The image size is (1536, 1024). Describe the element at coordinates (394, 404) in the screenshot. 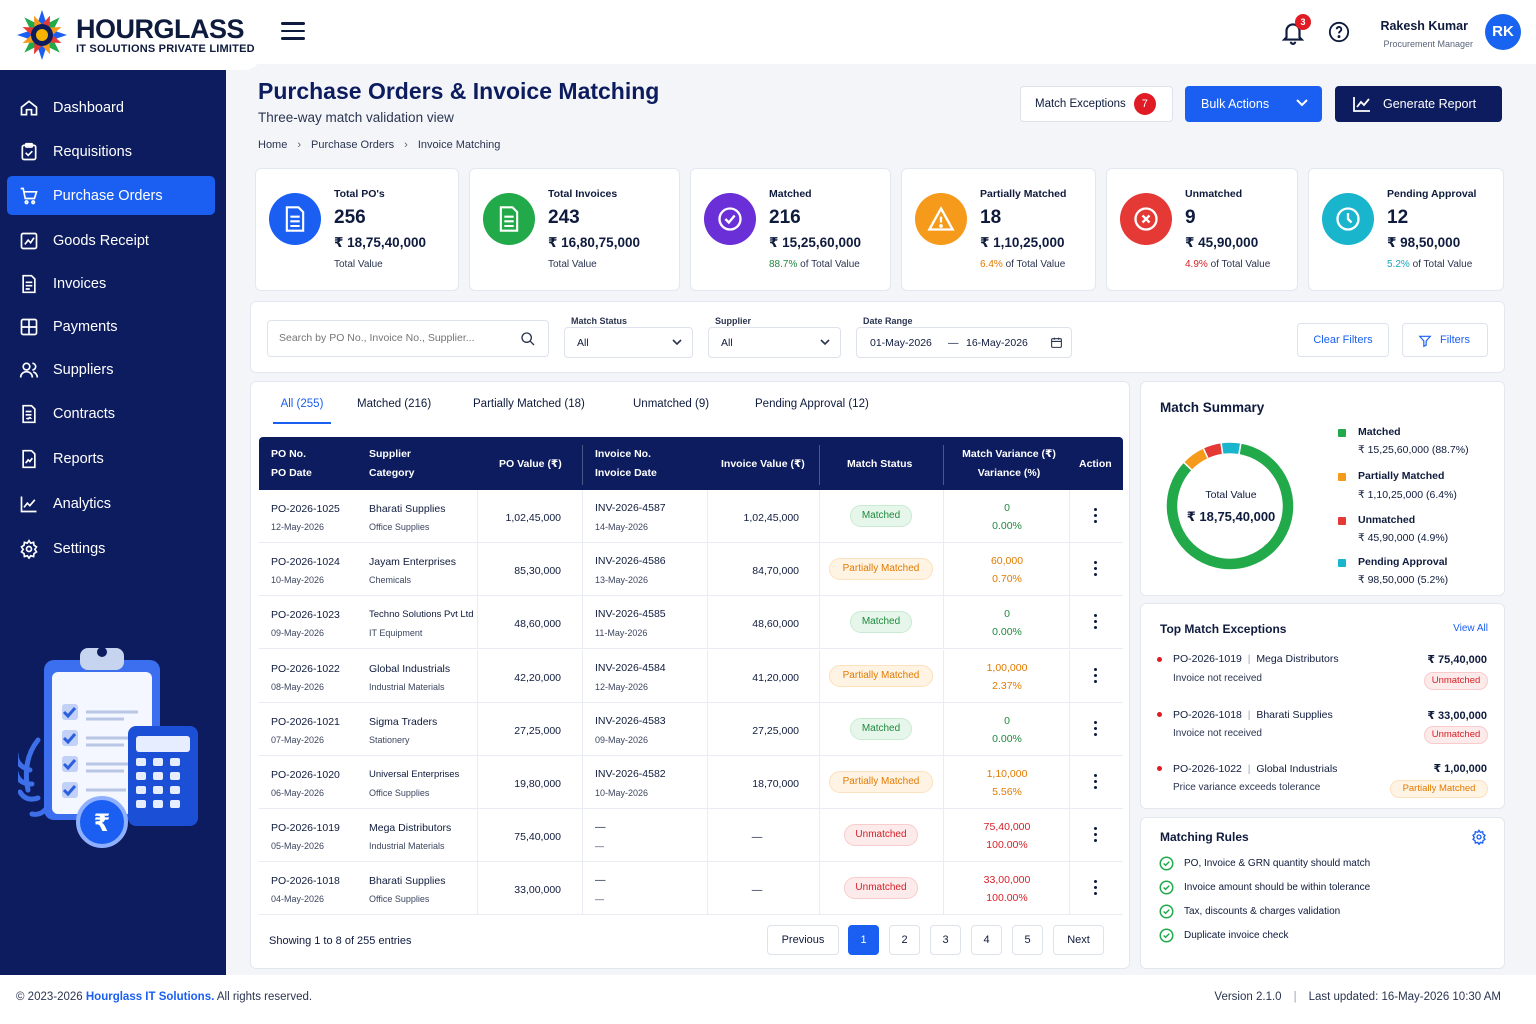

I see `tab-matched: Matched (216)` at that location.